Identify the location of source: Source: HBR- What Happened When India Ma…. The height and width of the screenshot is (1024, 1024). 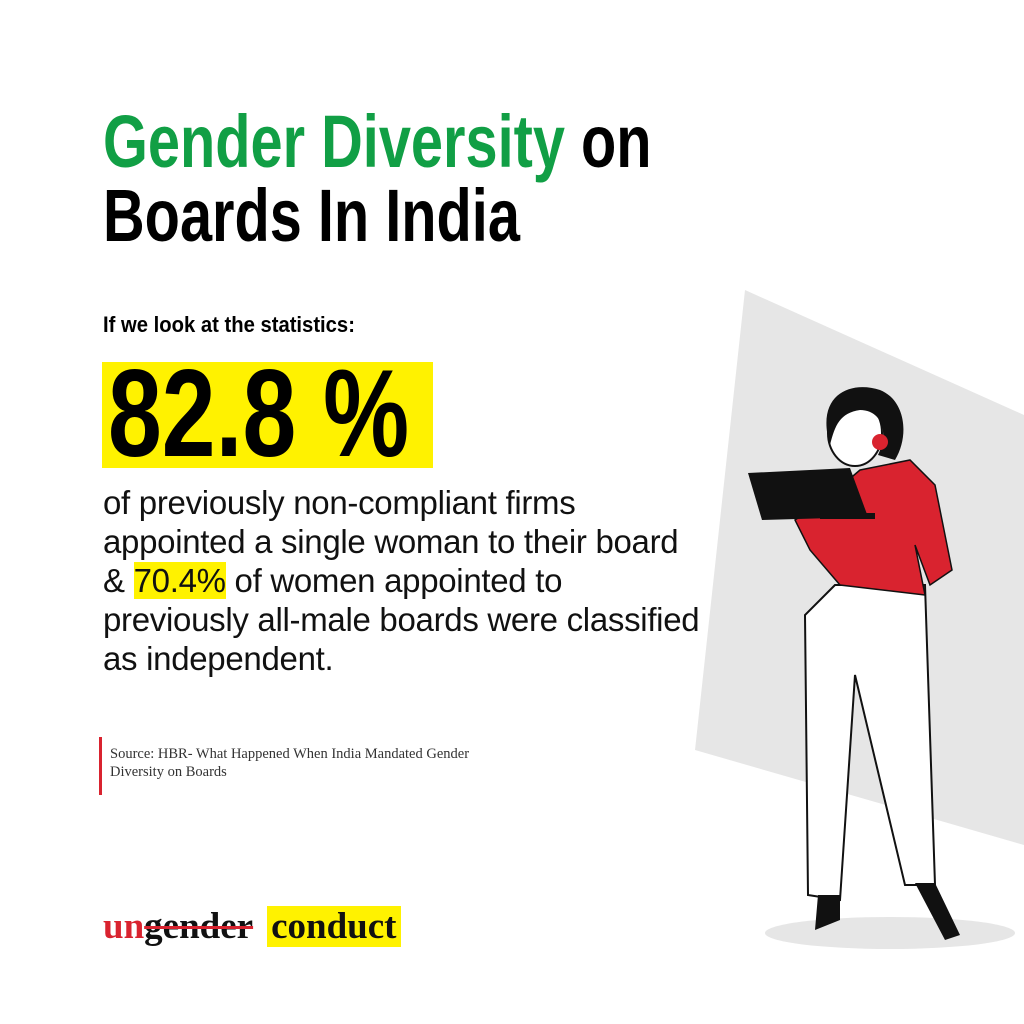
(290, 763).